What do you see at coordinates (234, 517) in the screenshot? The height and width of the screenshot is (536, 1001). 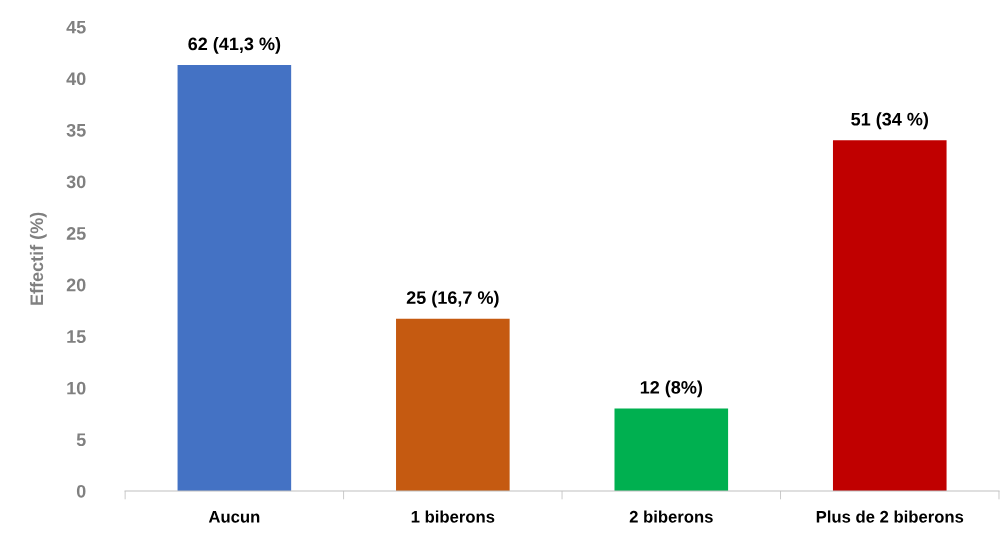 I see `x-tick-label: Aucun` at bounding box center [234, 517].